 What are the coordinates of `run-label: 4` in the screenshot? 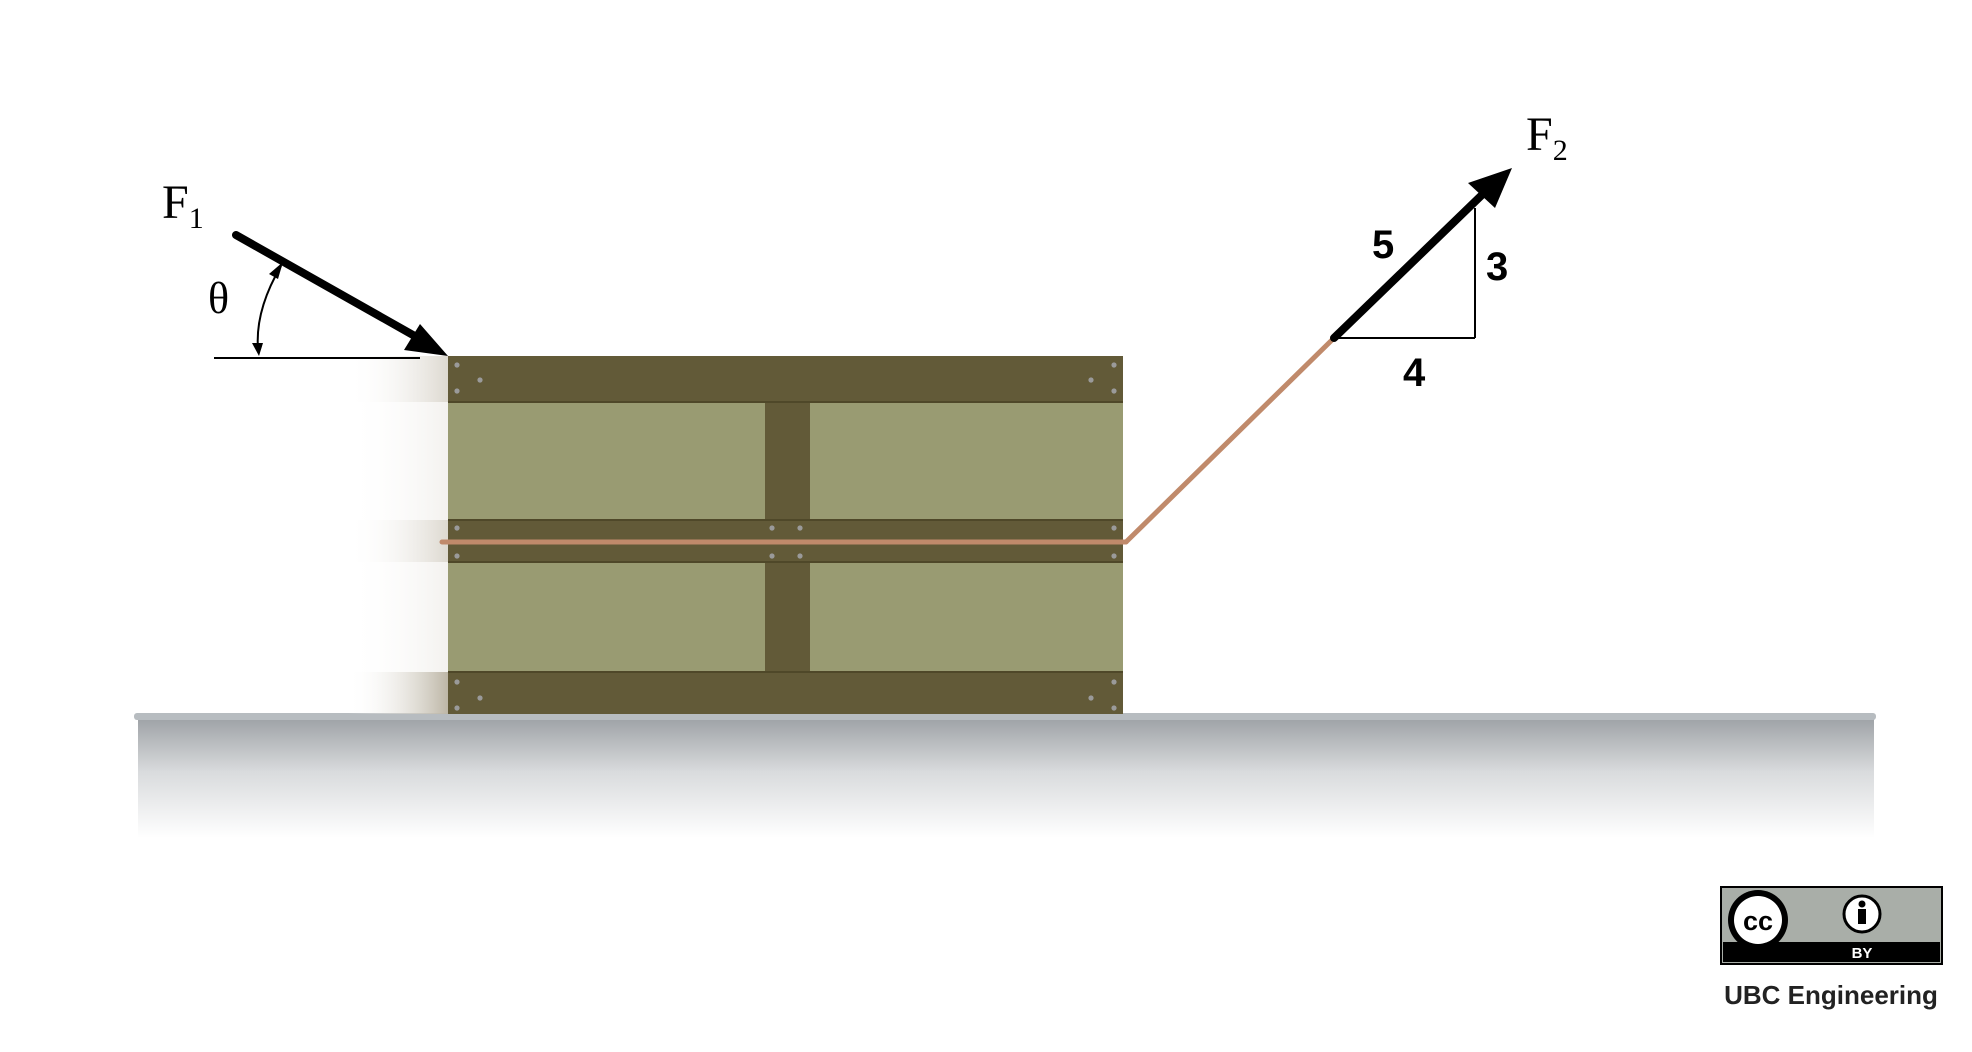 It's located at (1414, 373).